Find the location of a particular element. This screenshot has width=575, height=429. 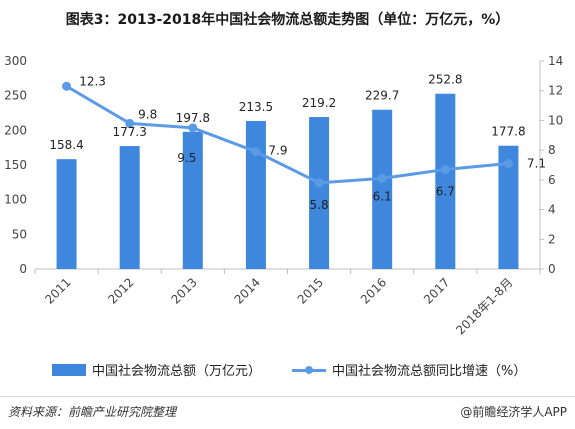

legend-bar-swatch is located at coordinates (69, 369).